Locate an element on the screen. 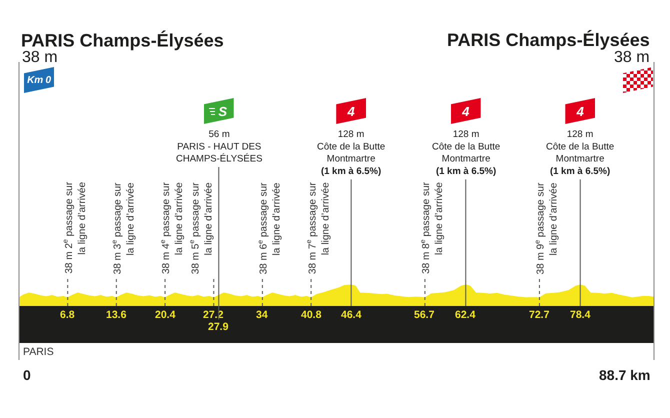  text: 0 is located at coordinates (27, 375).